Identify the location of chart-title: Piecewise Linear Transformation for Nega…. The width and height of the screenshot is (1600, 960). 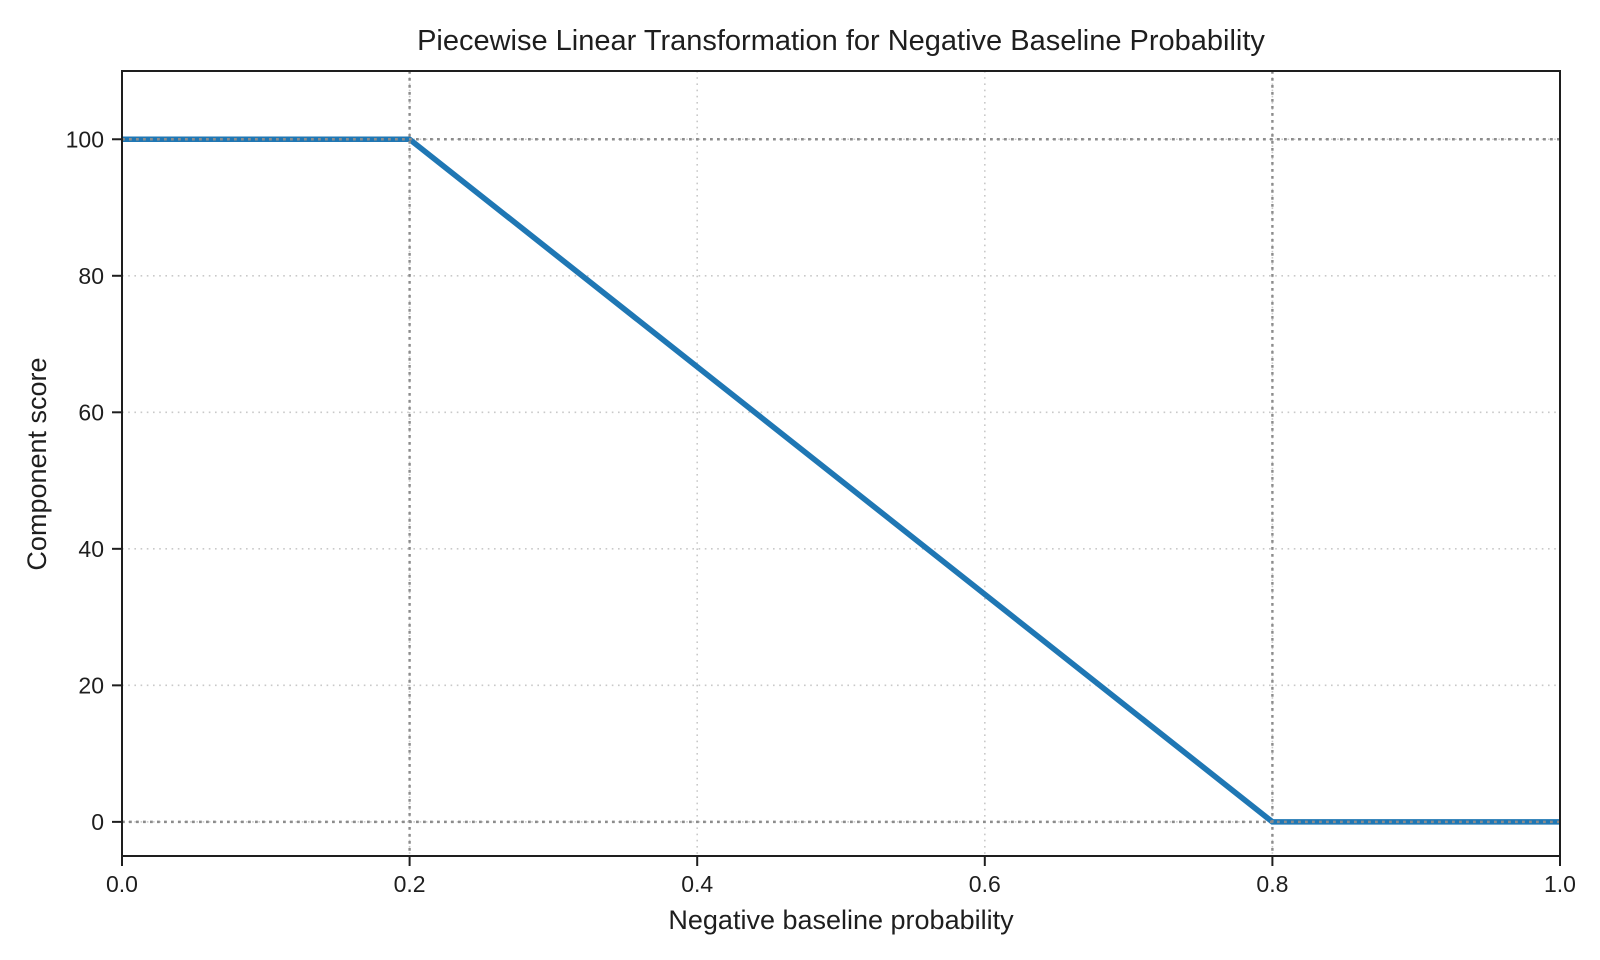
(841, 41).